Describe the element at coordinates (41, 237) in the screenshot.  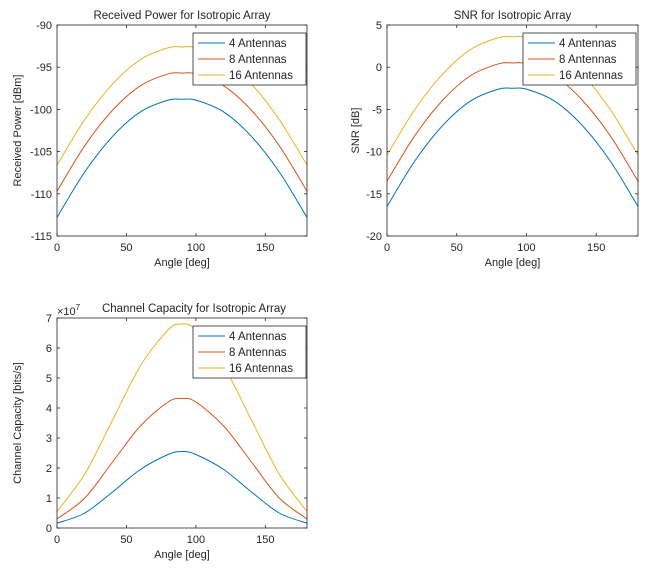
I see `y-tick-label: -115` at that location.